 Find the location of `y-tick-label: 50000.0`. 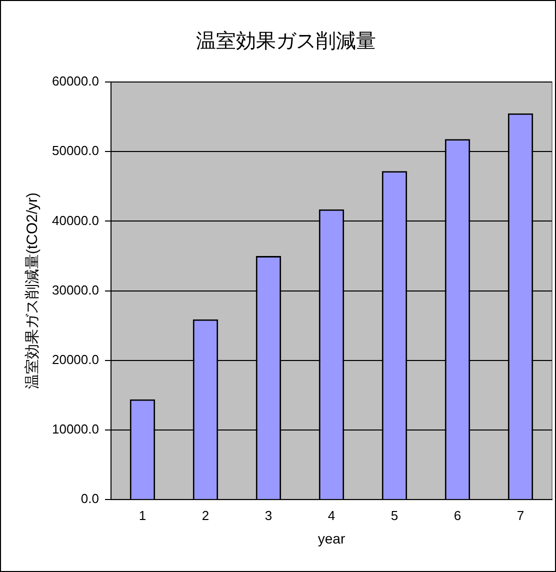

y-tick-label: 50000.0 is located at coordinates (75, 150).